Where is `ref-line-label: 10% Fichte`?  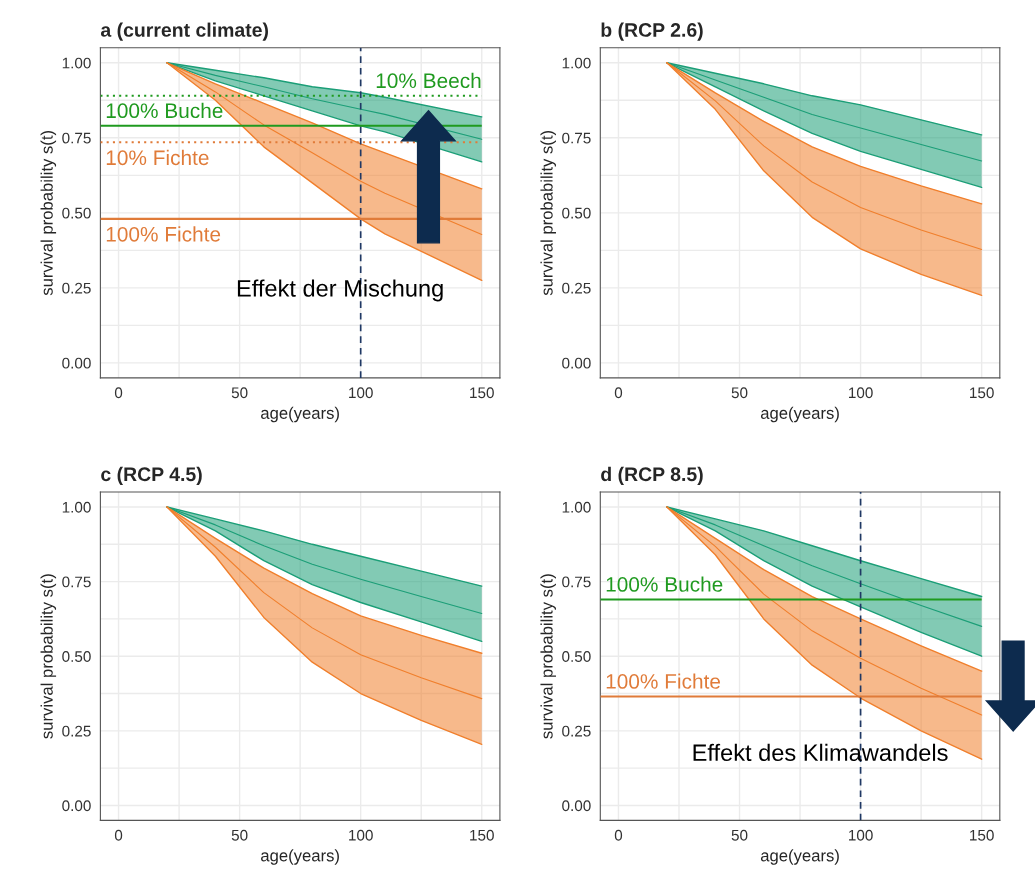
ref-line-label: 10% Fichte is located at coordinates (157, 157).